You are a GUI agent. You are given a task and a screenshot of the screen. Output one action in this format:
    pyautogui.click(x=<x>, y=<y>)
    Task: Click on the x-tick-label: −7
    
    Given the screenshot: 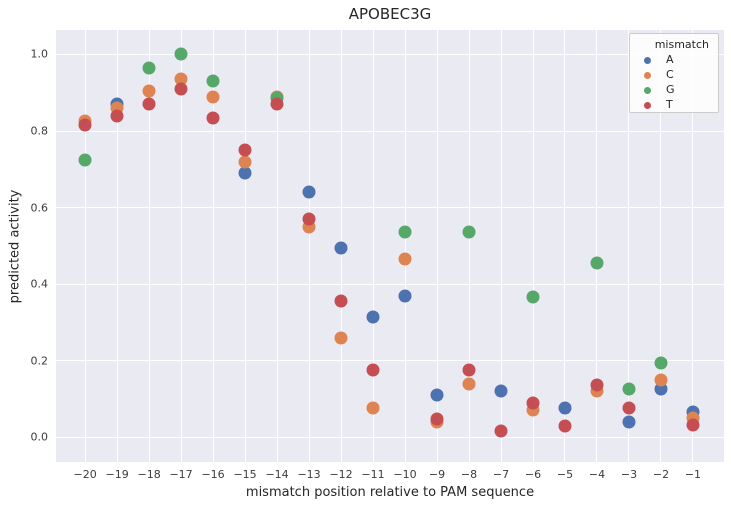 What is the action you would take?
    pyautogui.click(x=501, y=474)
    